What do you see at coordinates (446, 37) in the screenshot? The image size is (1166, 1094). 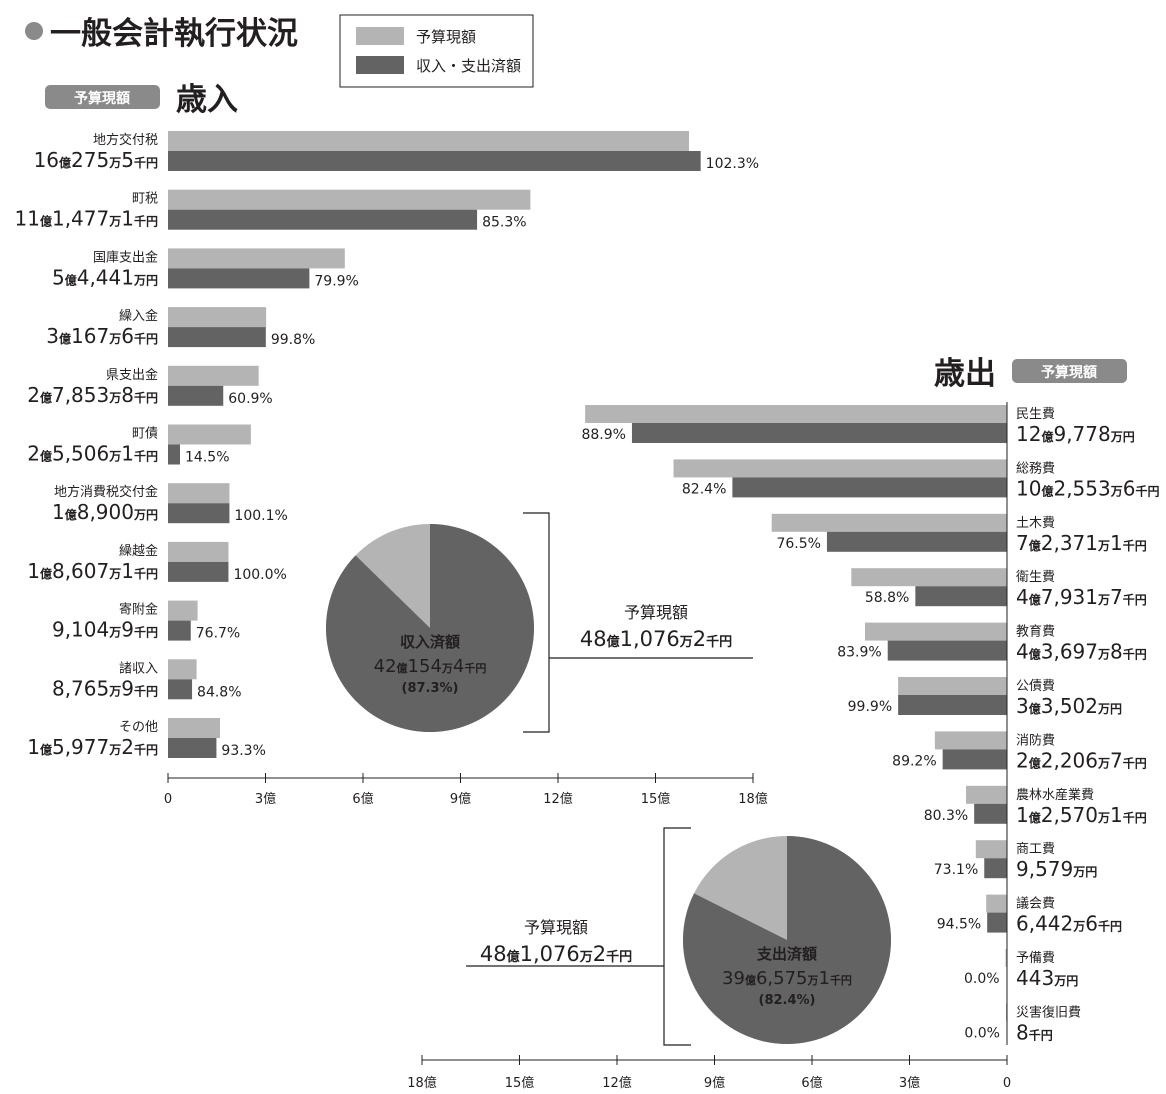 I see `legend-label-budget: 予算現額` at bounding box center [446, 37].